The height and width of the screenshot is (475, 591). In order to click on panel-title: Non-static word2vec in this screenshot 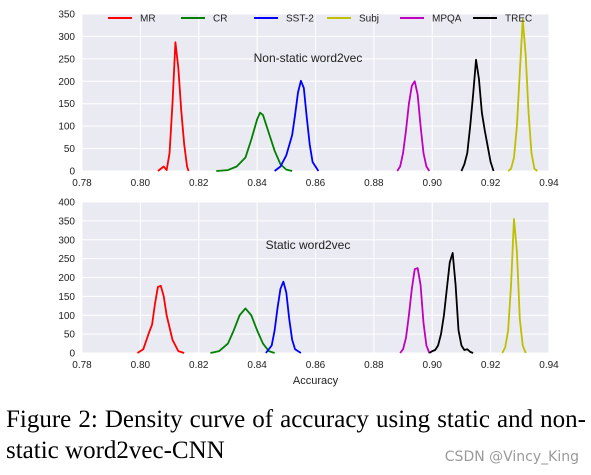, I will do `click(308, 58)`.